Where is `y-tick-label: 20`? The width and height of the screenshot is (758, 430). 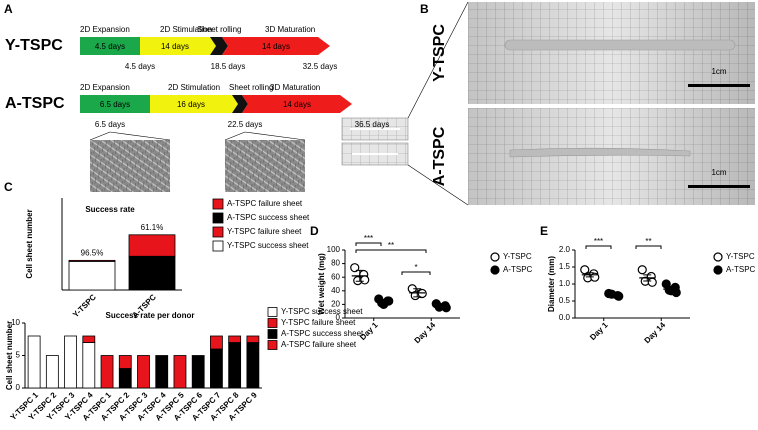 y-tick-label: 20 is located at coordinates (335, 304).